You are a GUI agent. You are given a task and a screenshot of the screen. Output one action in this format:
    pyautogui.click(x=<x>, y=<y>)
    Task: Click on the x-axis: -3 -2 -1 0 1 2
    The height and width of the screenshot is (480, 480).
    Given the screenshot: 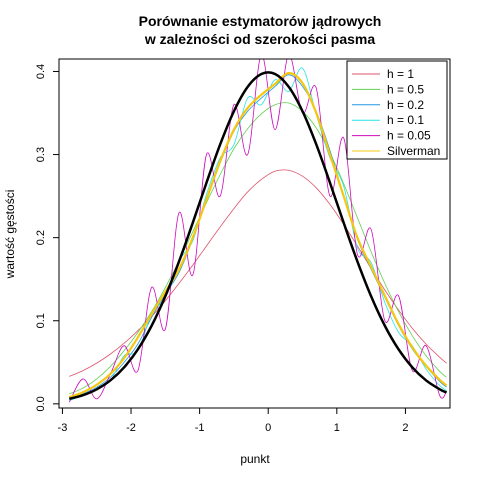 What is the action you would take?
    pyautogui.click(x=233, y=421)
    